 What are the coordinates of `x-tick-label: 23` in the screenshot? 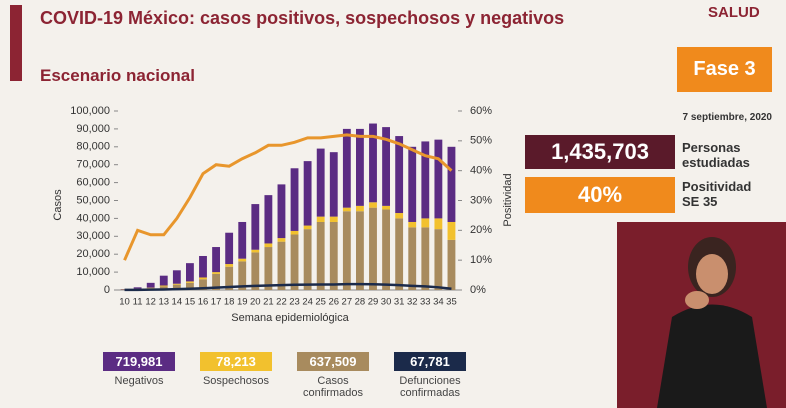 It's located at (294, 302).